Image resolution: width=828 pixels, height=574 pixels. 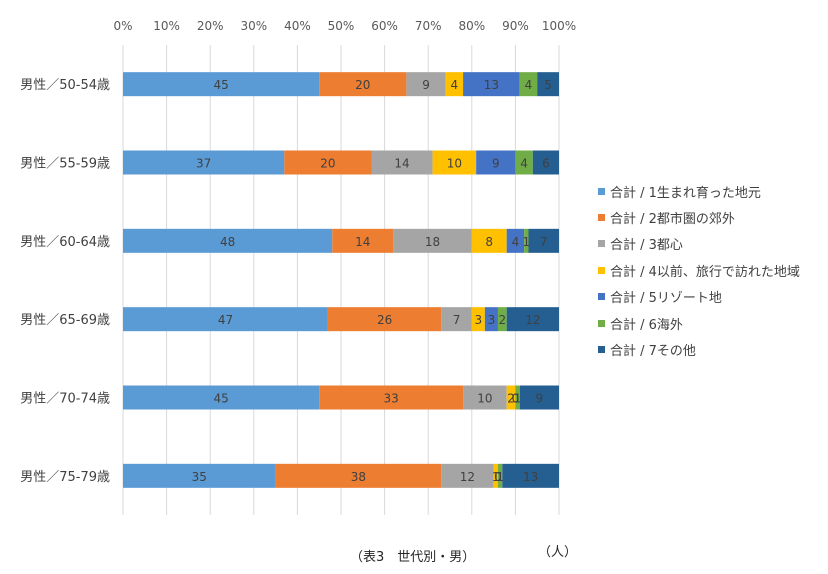 I want to click on x-tick-label: 50%, so click(x=341, y=26).